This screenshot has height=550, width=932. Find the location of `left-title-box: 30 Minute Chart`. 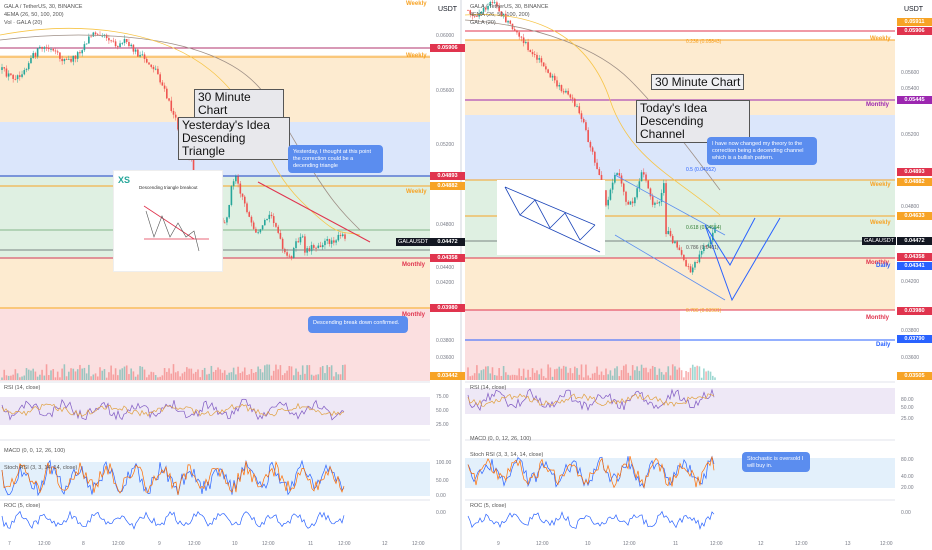

left-title-box: 30 Minute Chart is located at coordinates (239, 104).